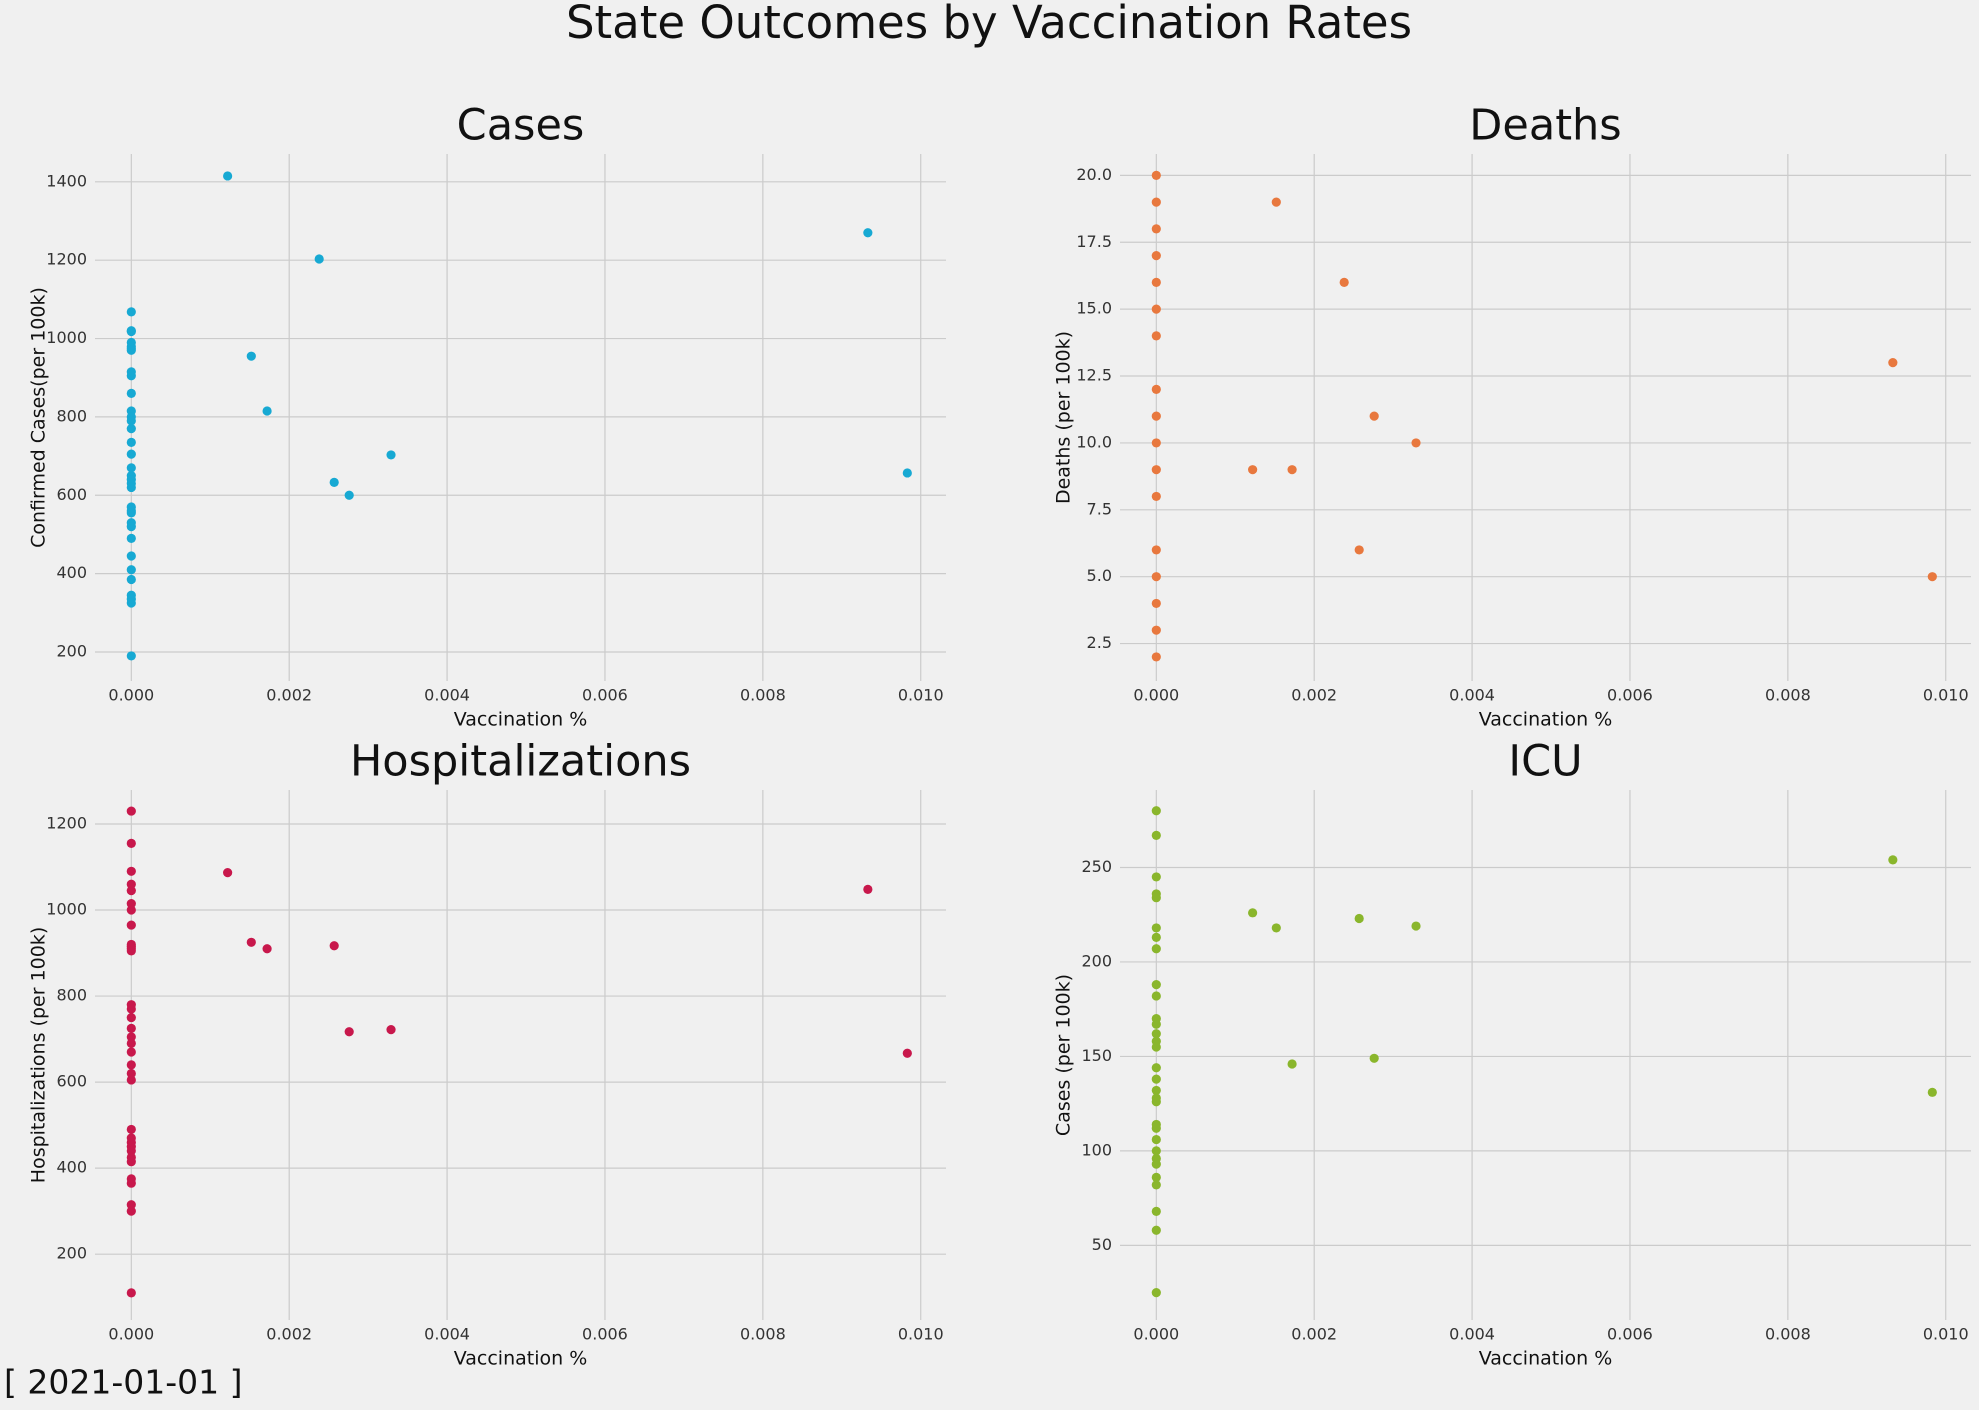  I want to click on subplot-title: ICU, so click(1545, 762).